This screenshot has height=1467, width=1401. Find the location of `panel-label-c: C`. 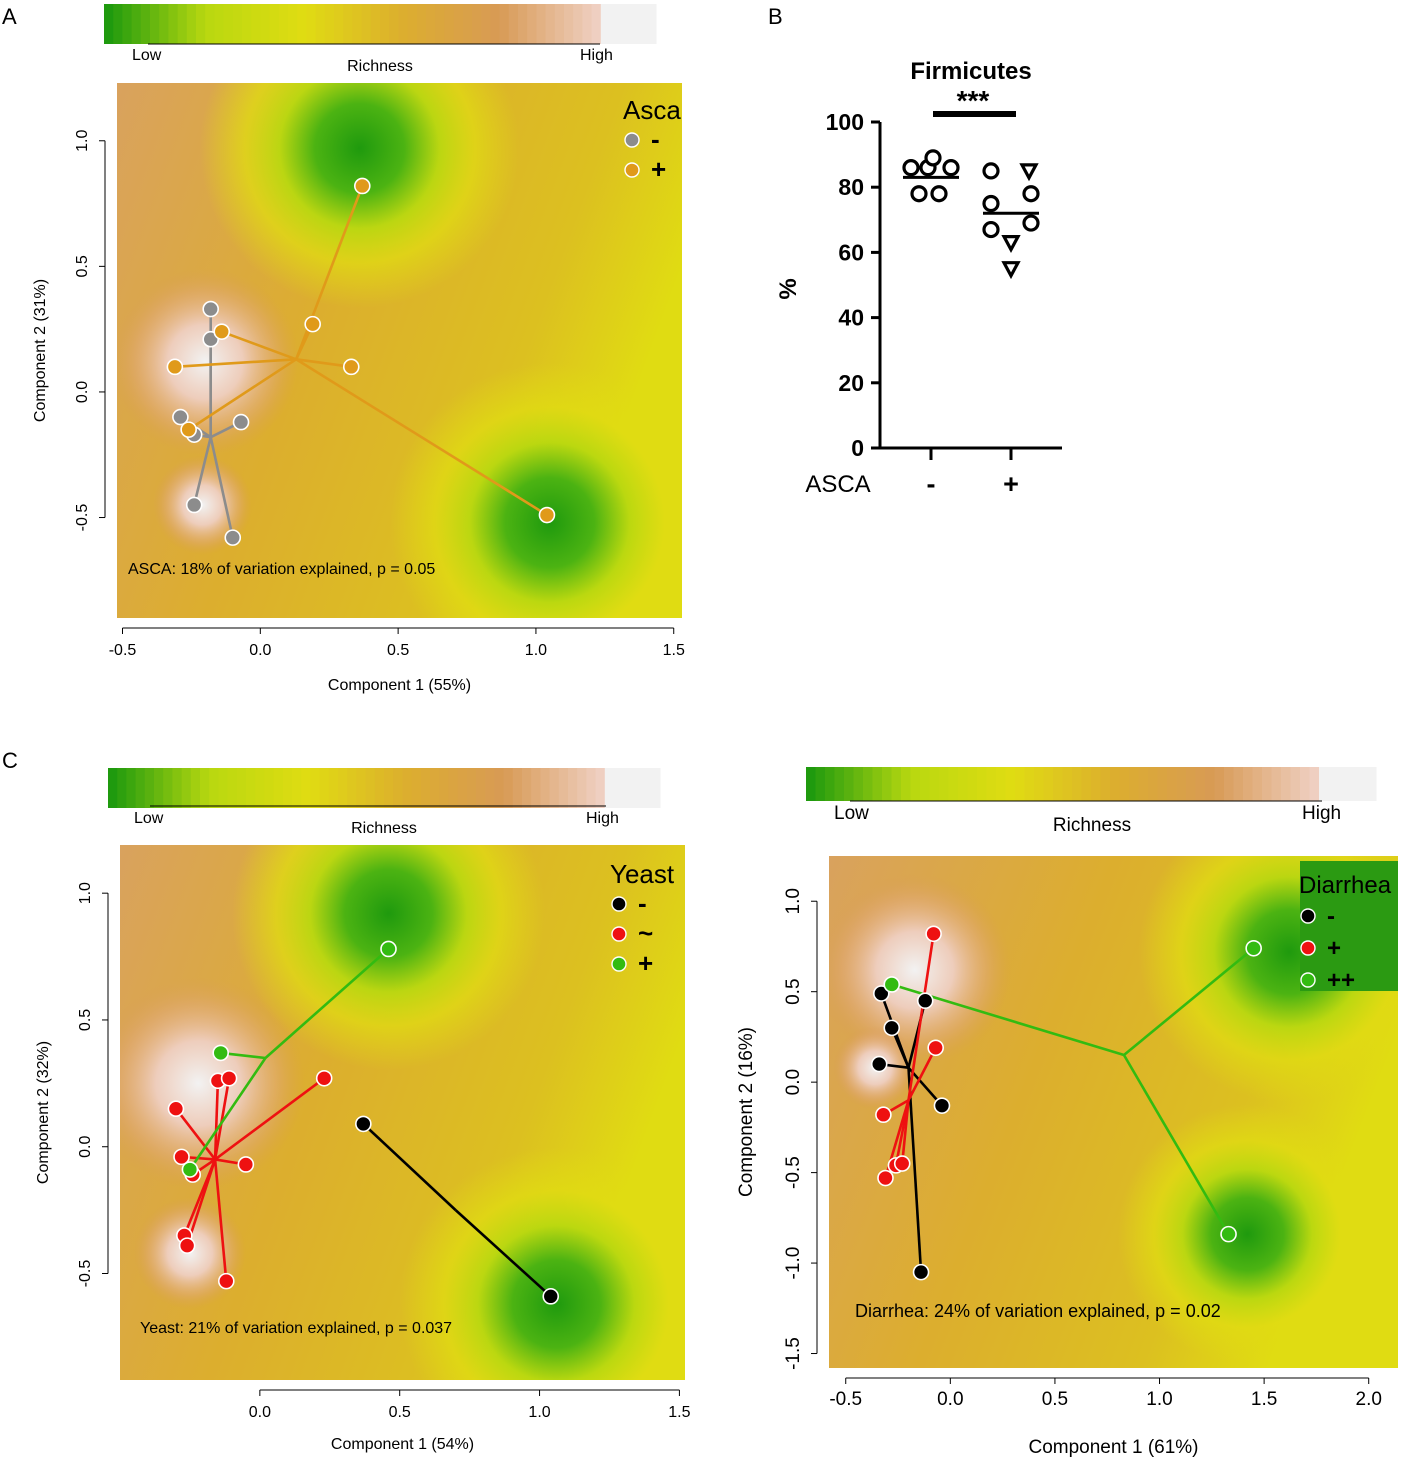

panel-label-c: C is located at coordinates (10, 760).